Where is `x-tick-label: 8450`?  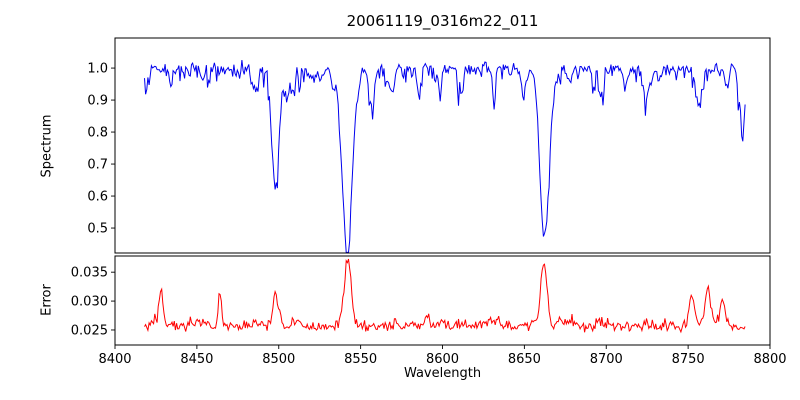
x-tick-label: 8450 is located at coordinates (196, 359).